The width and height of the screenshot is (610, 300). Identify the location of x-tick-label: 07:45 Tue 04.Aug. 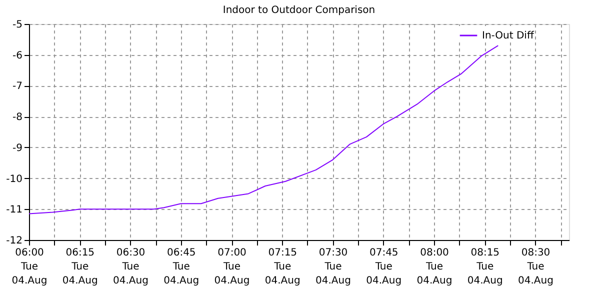
(384, 267).